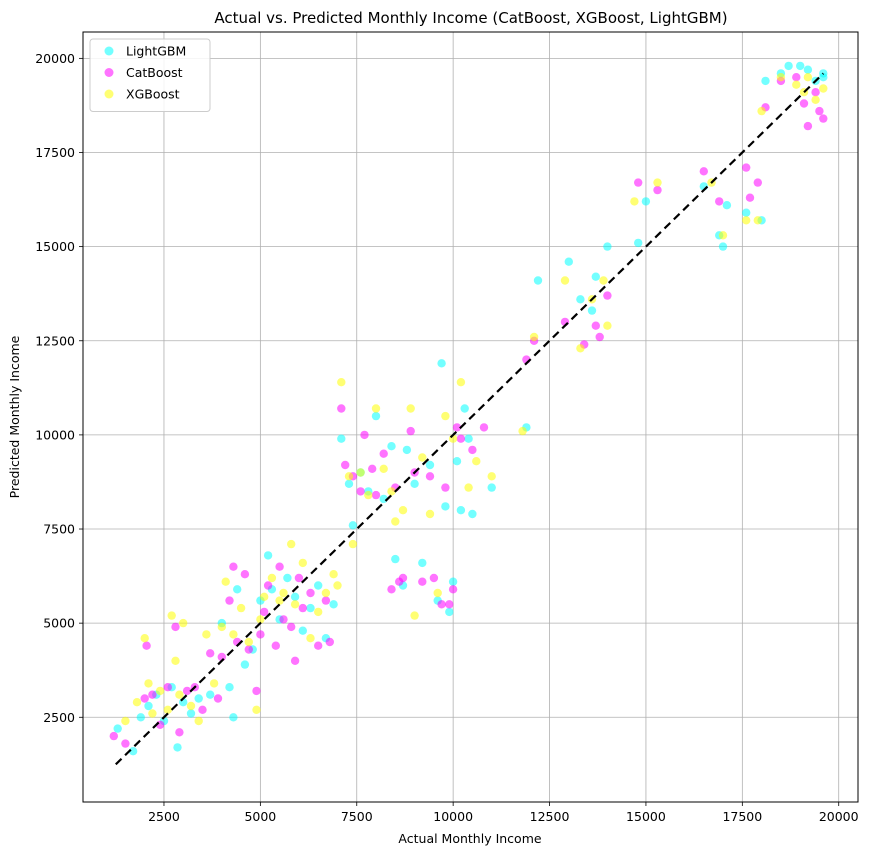 The width and height of the screenshot is (869, 855). What do you see at coordinates (839, 816) in the screenshot?
I see `x-tick-label: 20000` at bounding box center [839, 816].